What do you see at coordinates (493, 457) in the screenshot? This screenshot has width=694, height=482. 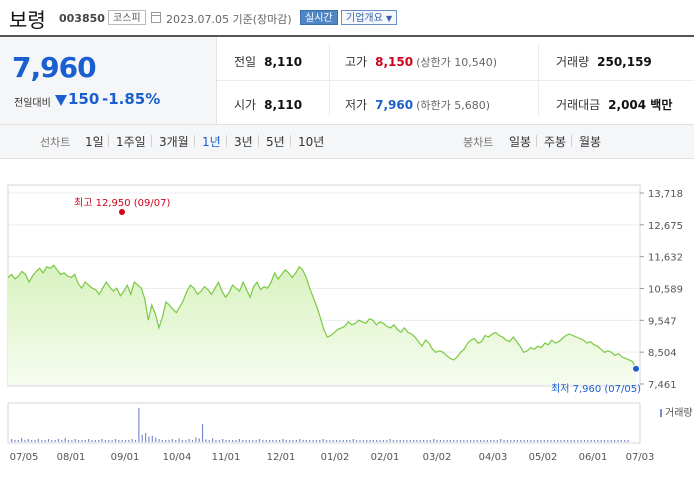 I see `x-tick-label: 04/03` at bounding box center [493, 457].